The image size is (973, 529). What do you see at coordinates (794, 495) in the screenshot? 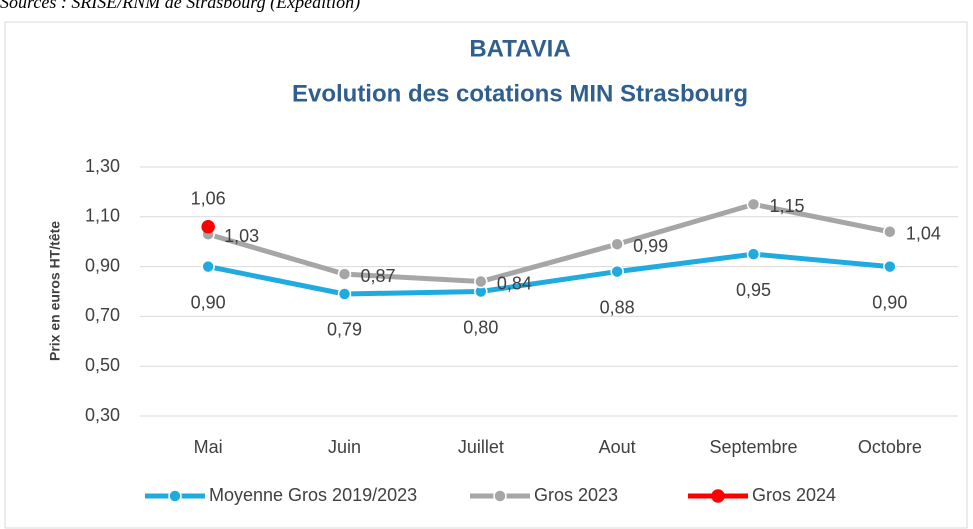
I see `legend-label: Gros 2024` at bounding box center [794, 495].